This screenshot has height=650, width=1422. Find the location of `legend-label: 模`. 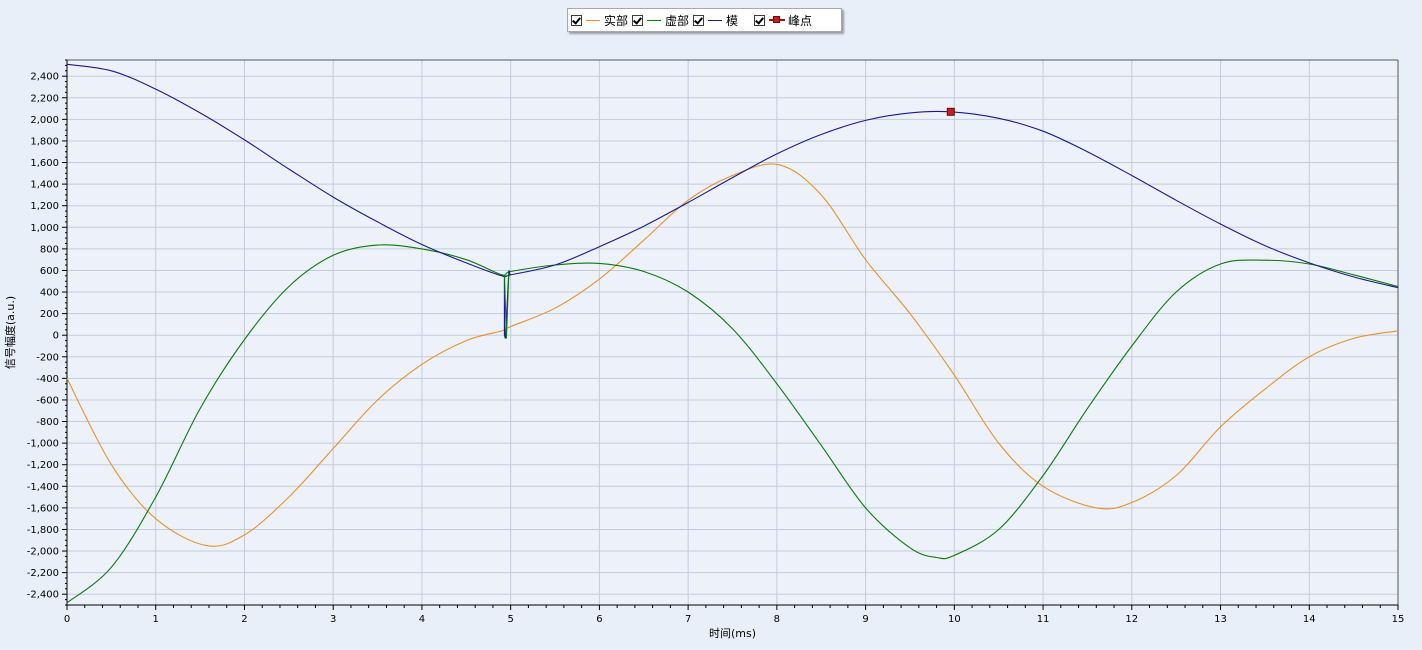

legend-label: 模 is located at coordinates (732, 20).